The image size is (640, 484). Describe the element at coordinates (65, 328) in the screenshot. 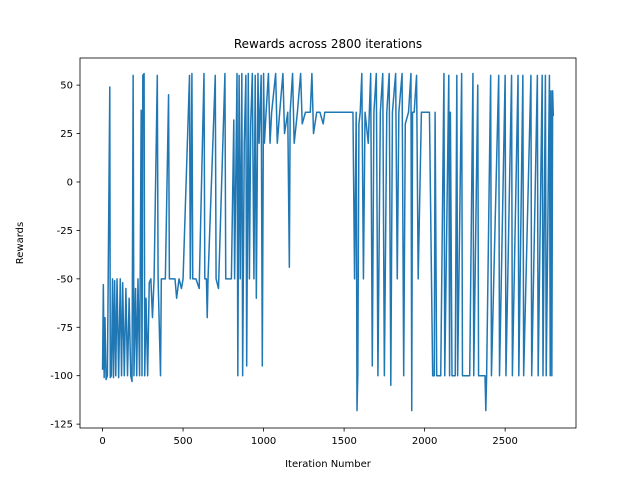

I see `y-tick-label: -75` at that location.